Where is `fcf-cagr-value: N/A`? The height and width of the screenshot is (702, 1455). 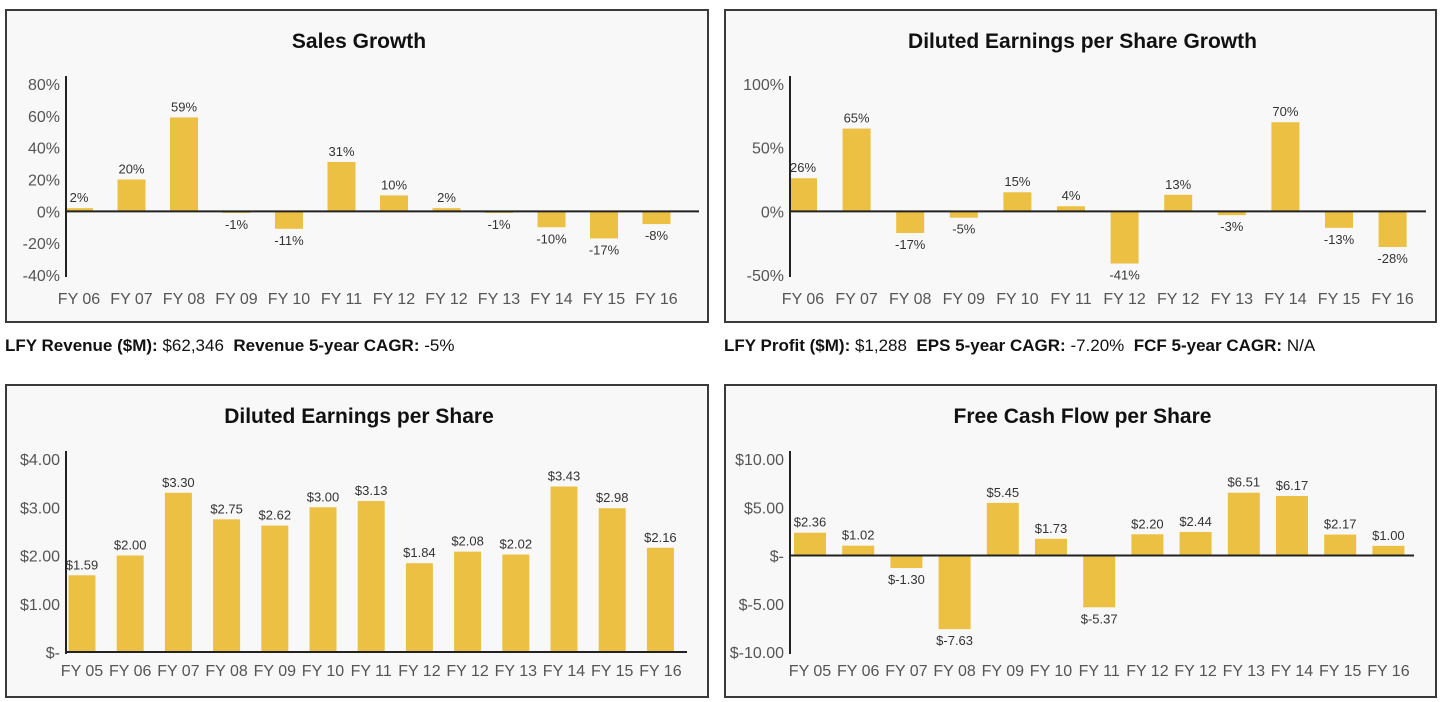
fcf-cagr-value: N/A is located at coordinates (1301, 345).